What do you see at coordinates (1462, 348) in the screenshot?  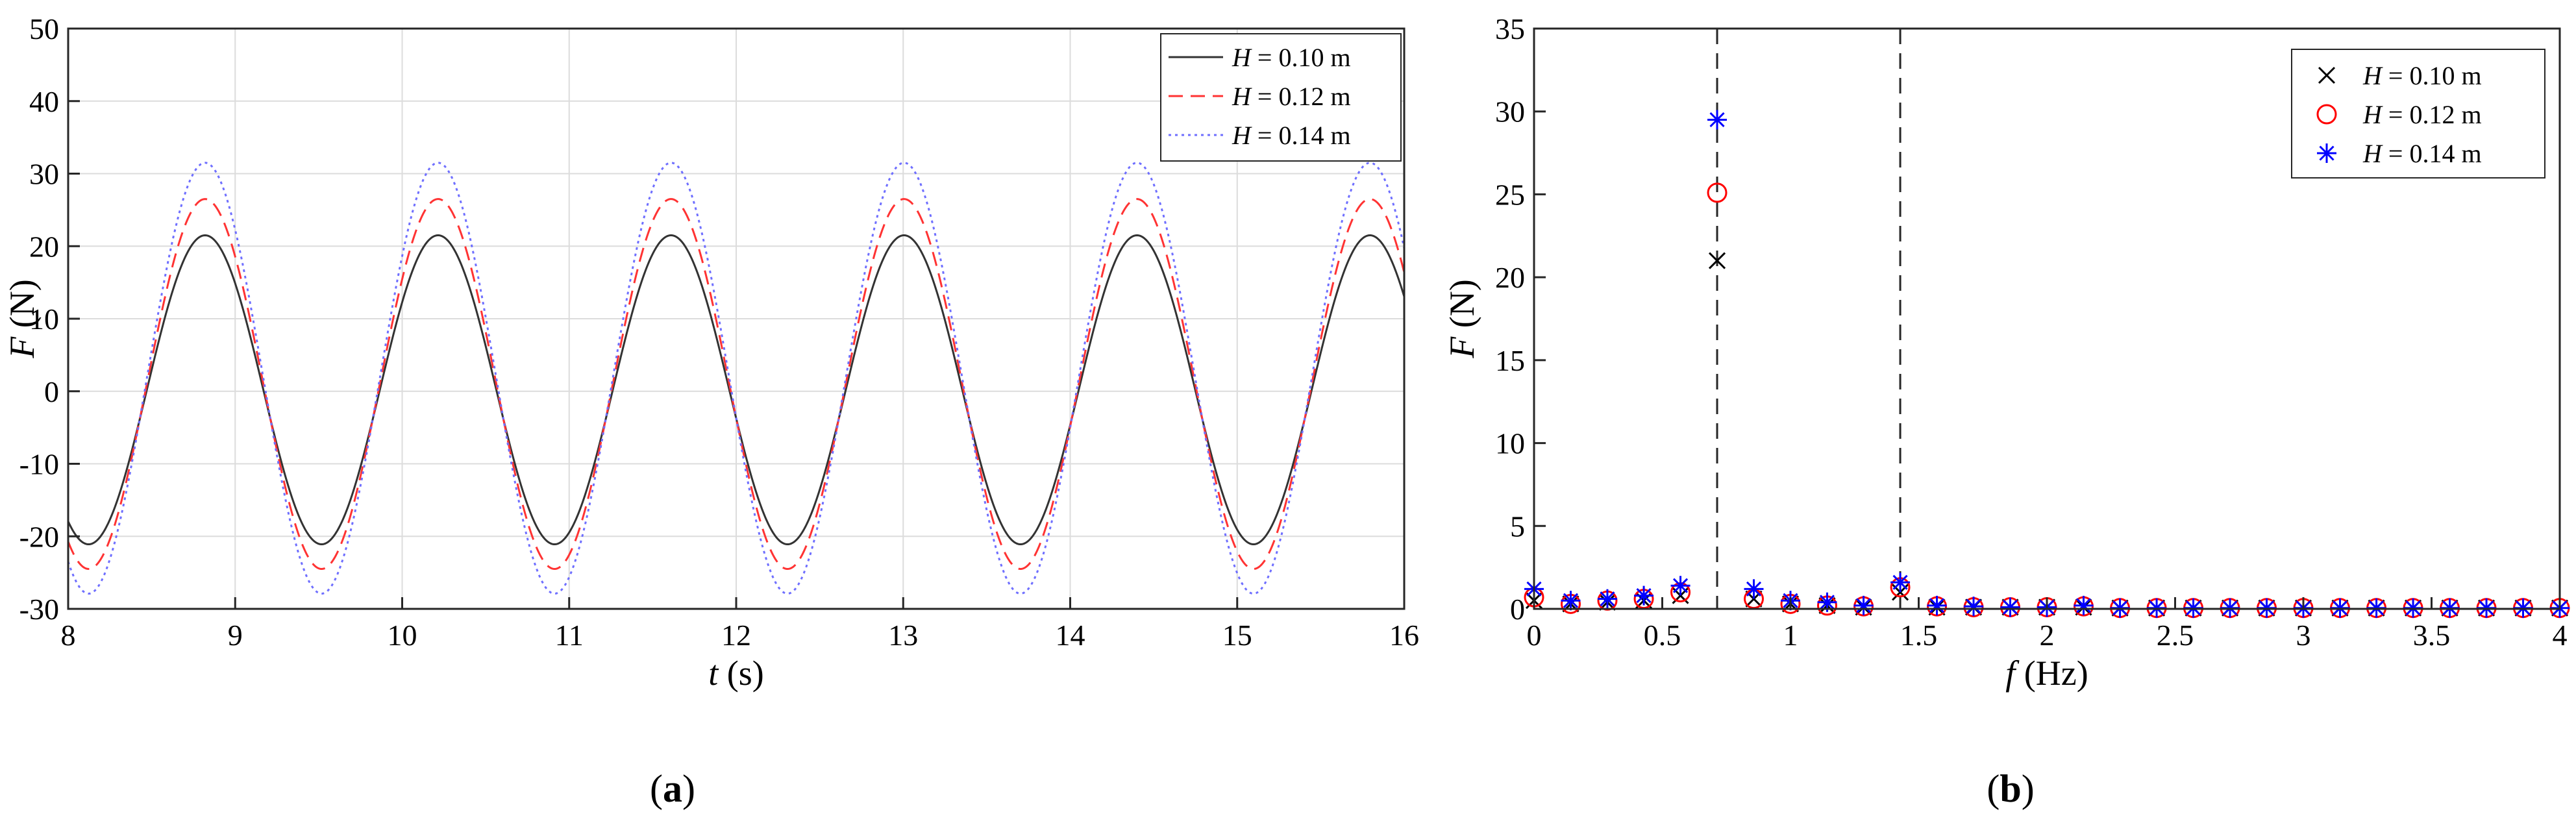 I see `b-y-axis-var: F` at bounding box center [1462, 348].